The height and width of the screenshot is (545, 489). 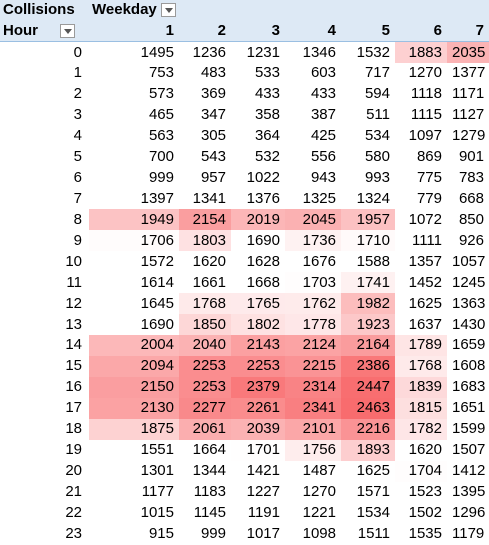 I want to click on pivot-value-cell: 1171, so click(x=468, y=94).